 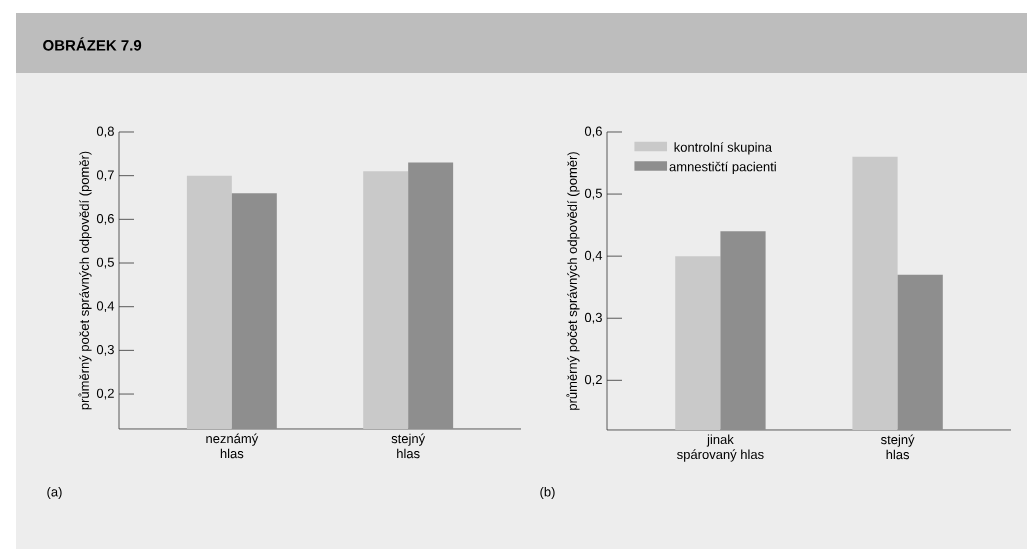 I want to click on y-tick-label: 0,7, so click(x=105, y=176).